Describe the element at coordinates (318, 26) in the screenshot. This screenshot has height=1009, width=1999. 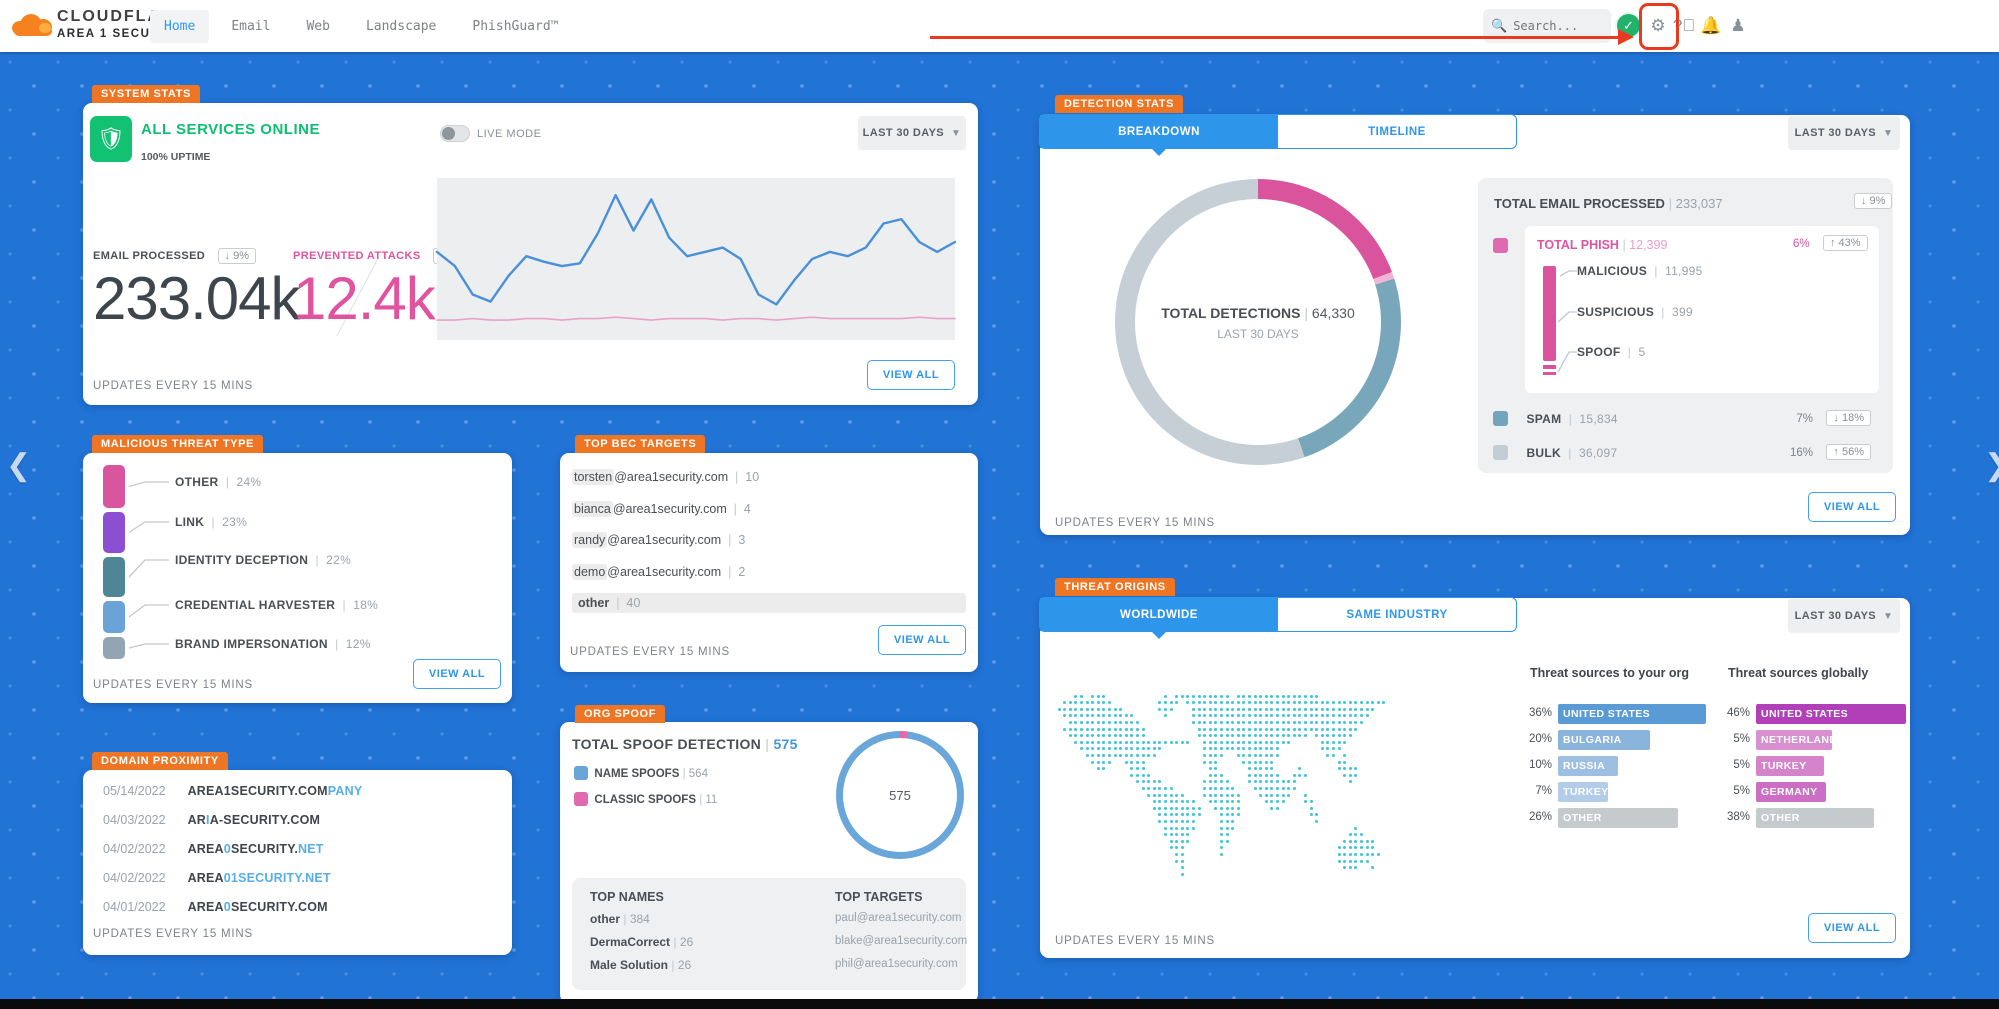
I see `nav-item-web: Web` at that location.